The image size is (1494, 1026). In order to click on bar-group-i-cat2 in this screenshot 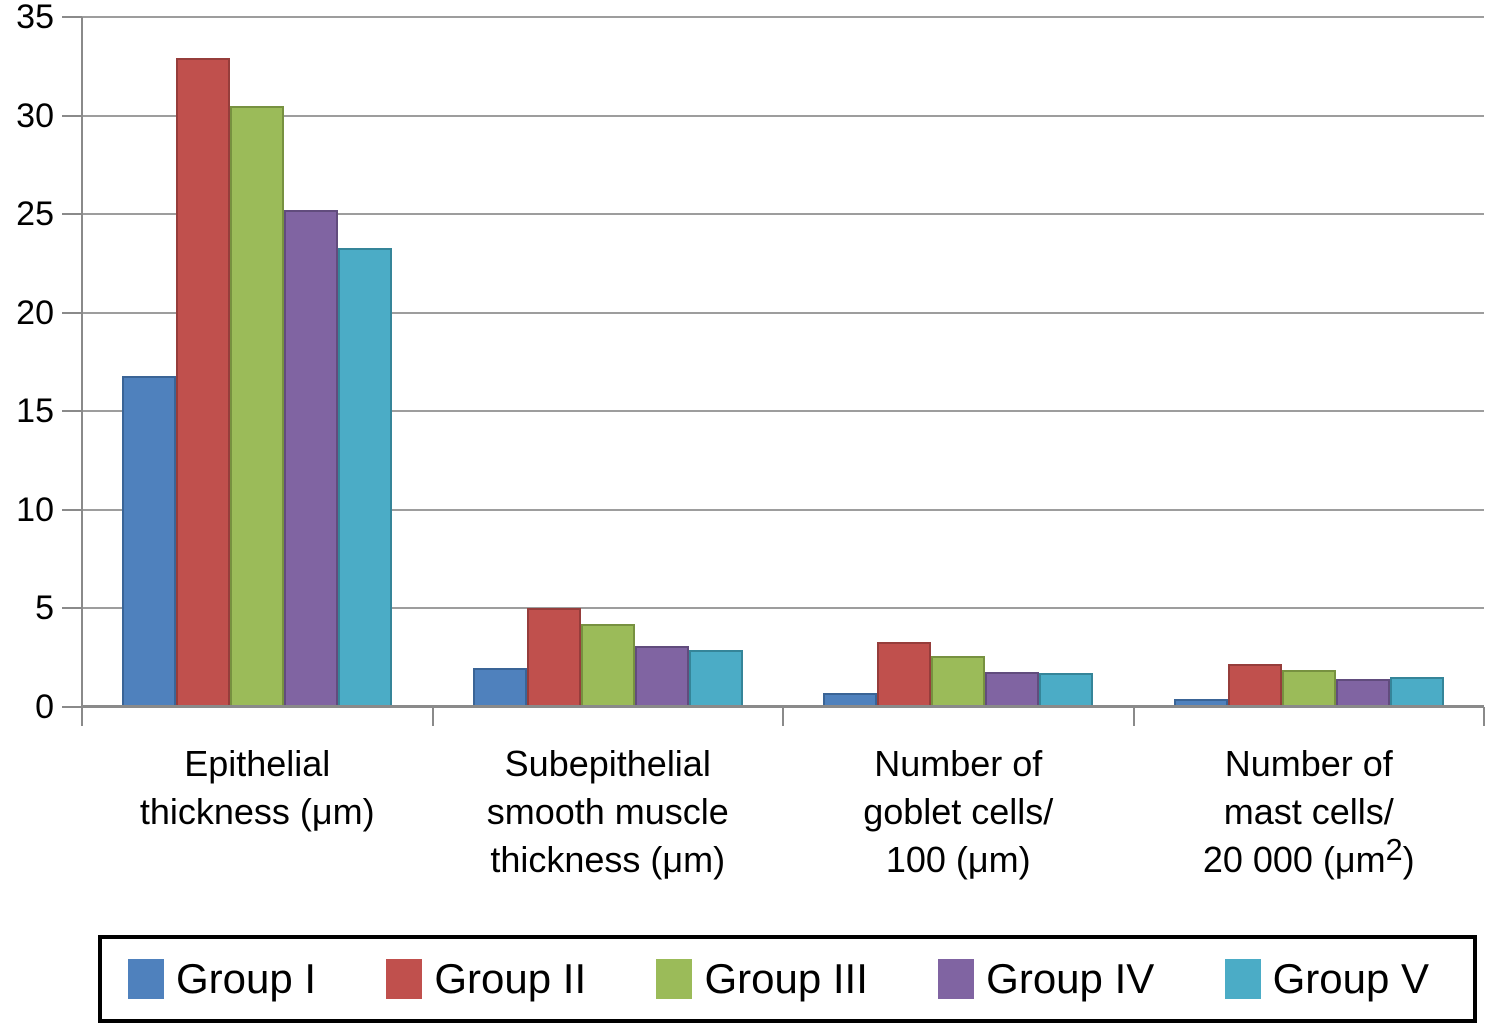, I will do `click(499, 687)`.